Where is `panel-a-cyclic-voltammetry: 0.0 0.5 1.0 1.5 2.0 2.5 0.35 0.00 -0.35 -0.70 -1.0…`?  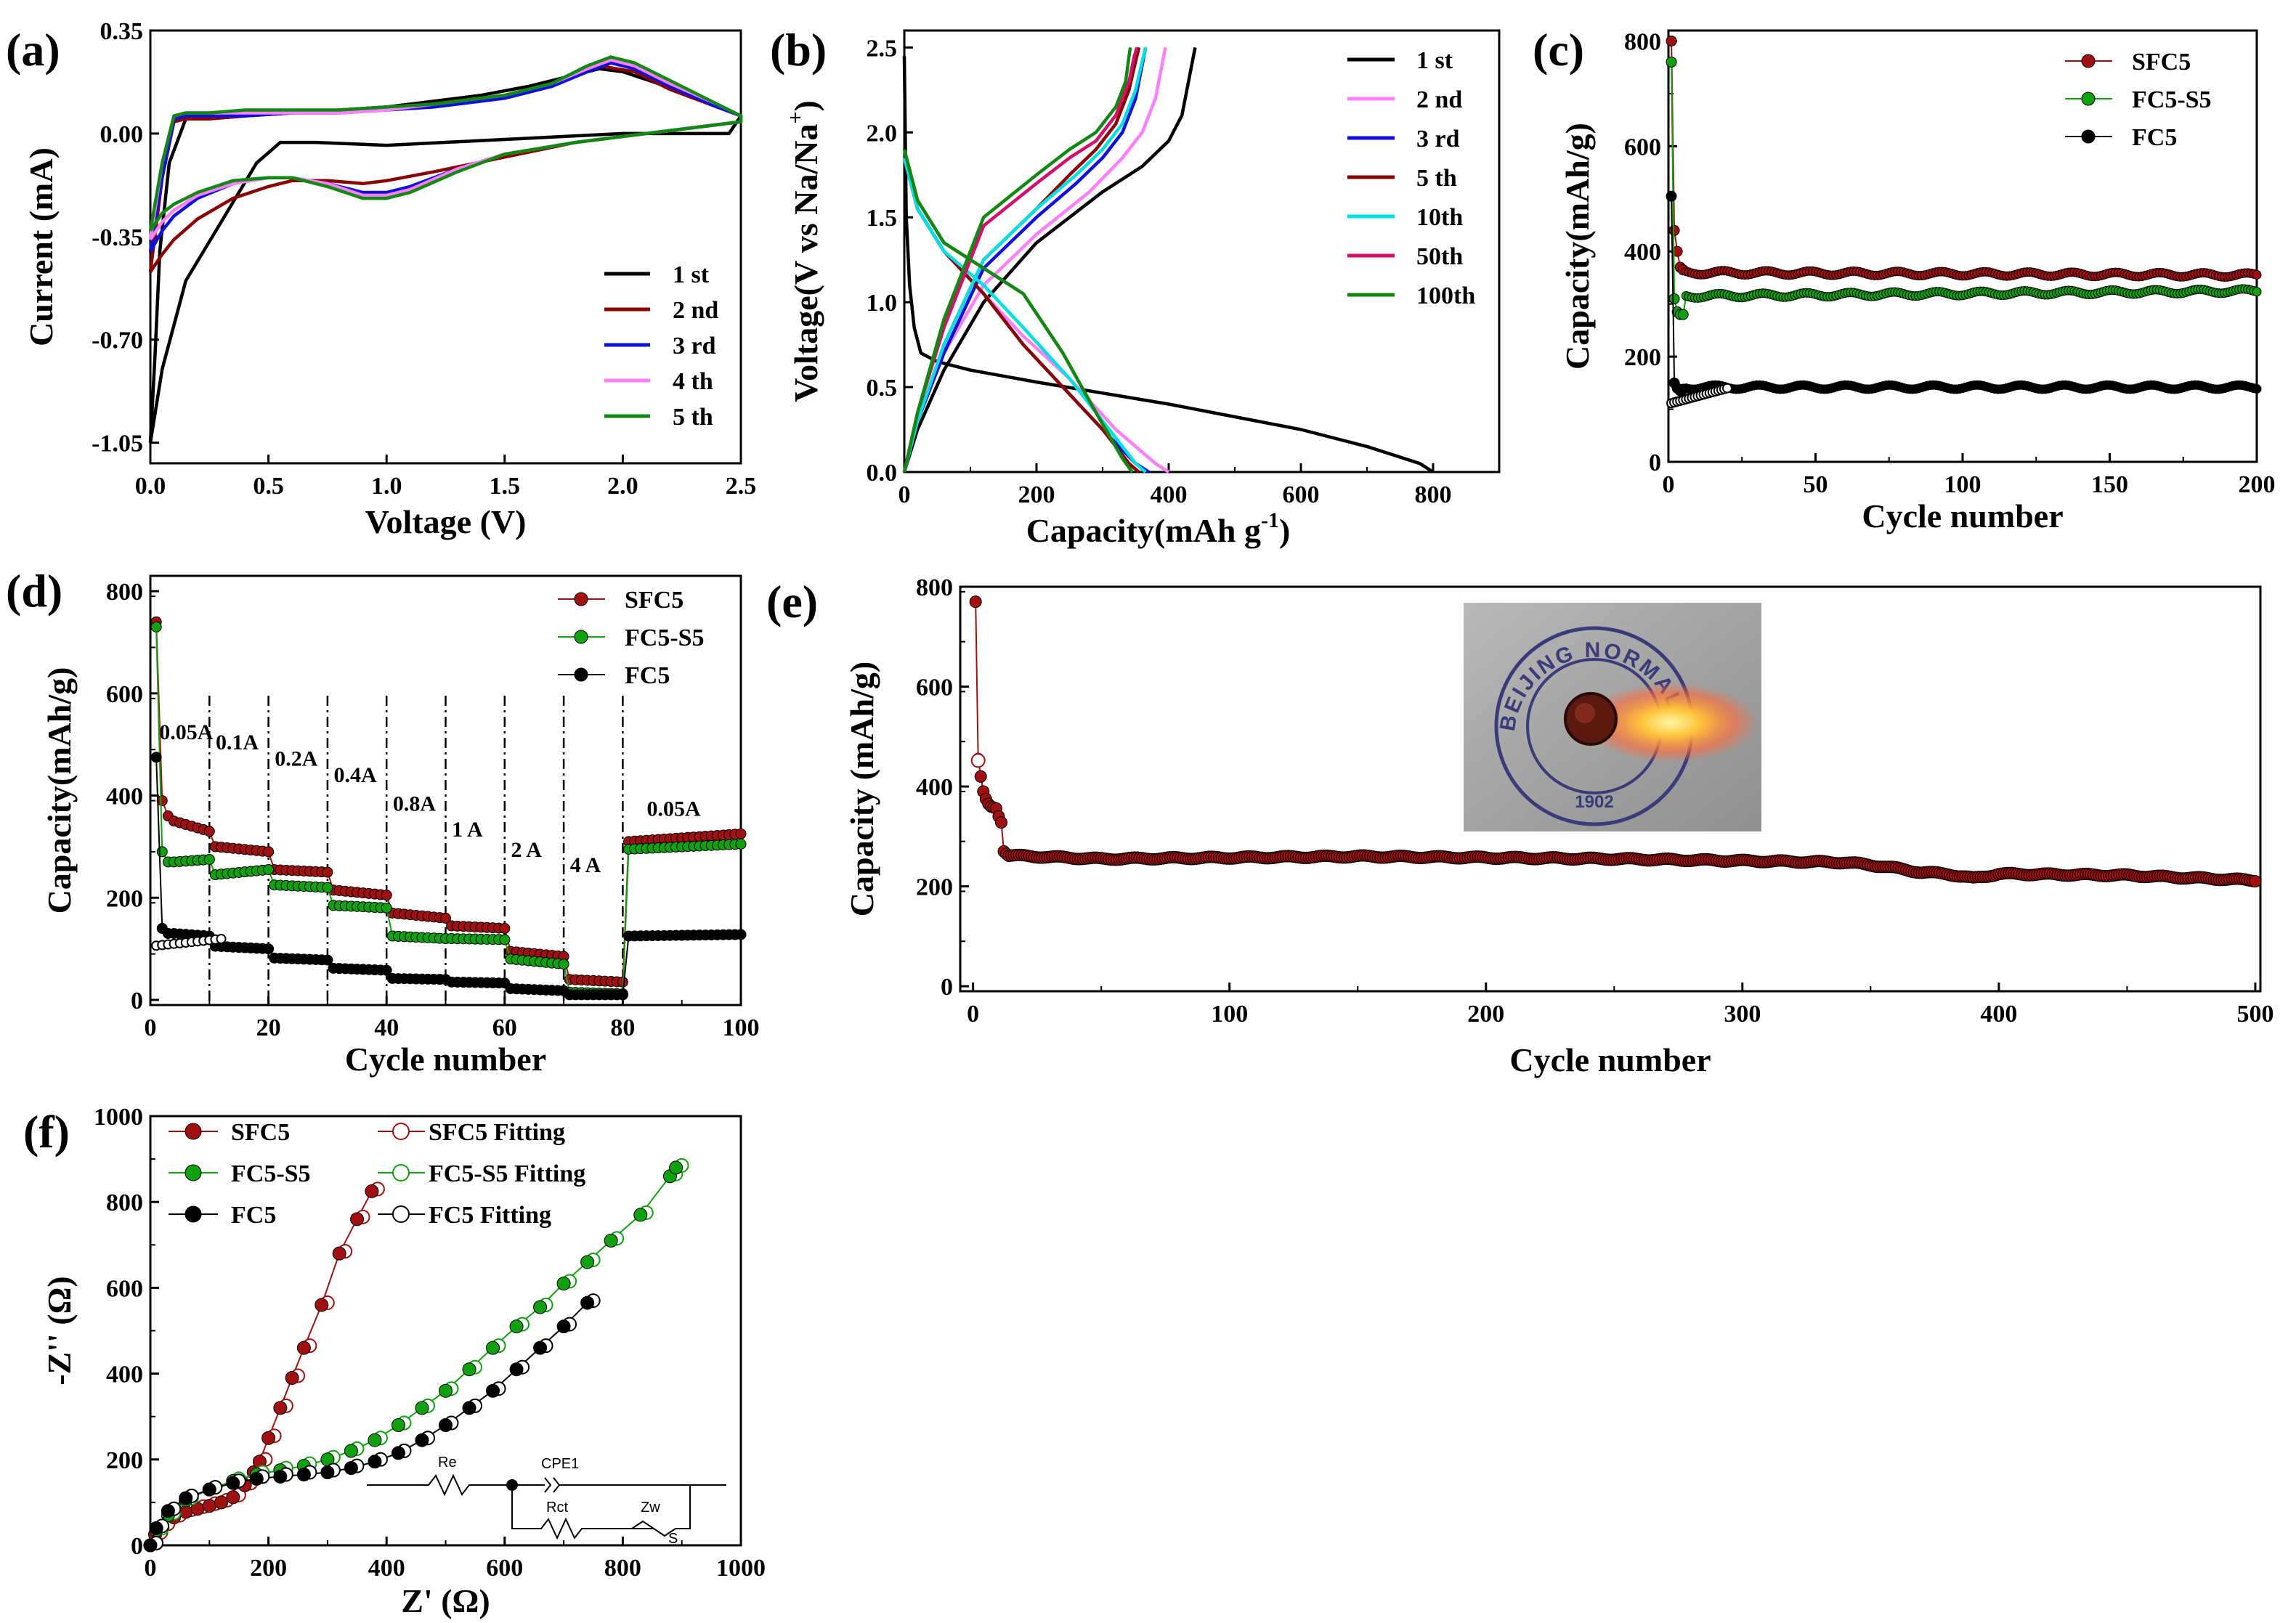
panel-a-cyclic-voltammetry: 0.0 0.5 1.0 1.5 2.0 2.5 0.35 0.00 -0.35 -0.70 -1.0… is located at coordinates (381, 279).